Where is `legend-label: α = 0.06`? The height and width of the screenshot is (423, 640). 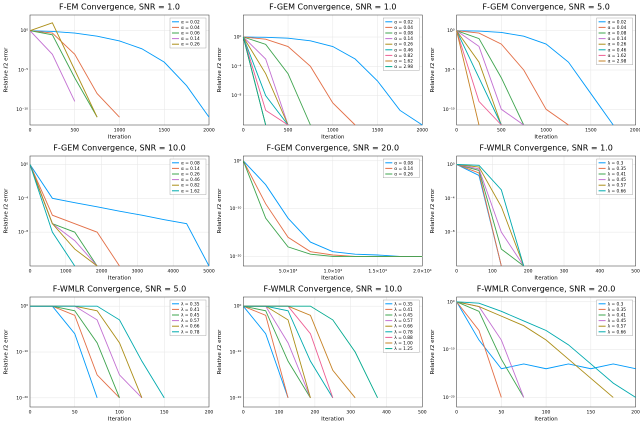
legend-label: α = 0.06 is located at coordinates (190, 34).